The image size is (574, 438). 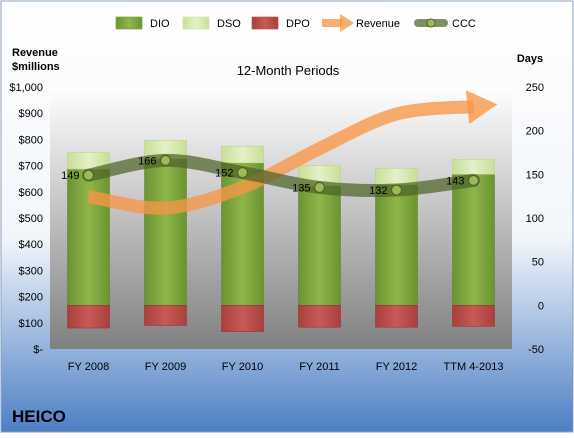 What do you see at coordinates (396, 367) in the screenshot?
I see `x-axis-tick-label: FY 2012` at bounding box center [396, 367].